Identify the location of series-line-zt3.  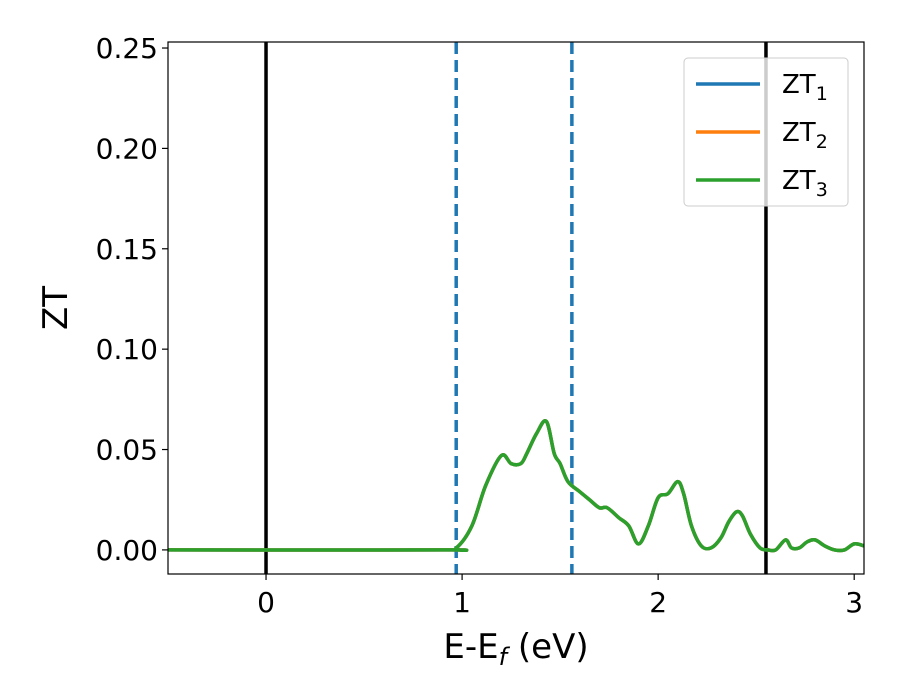
(516, 486).